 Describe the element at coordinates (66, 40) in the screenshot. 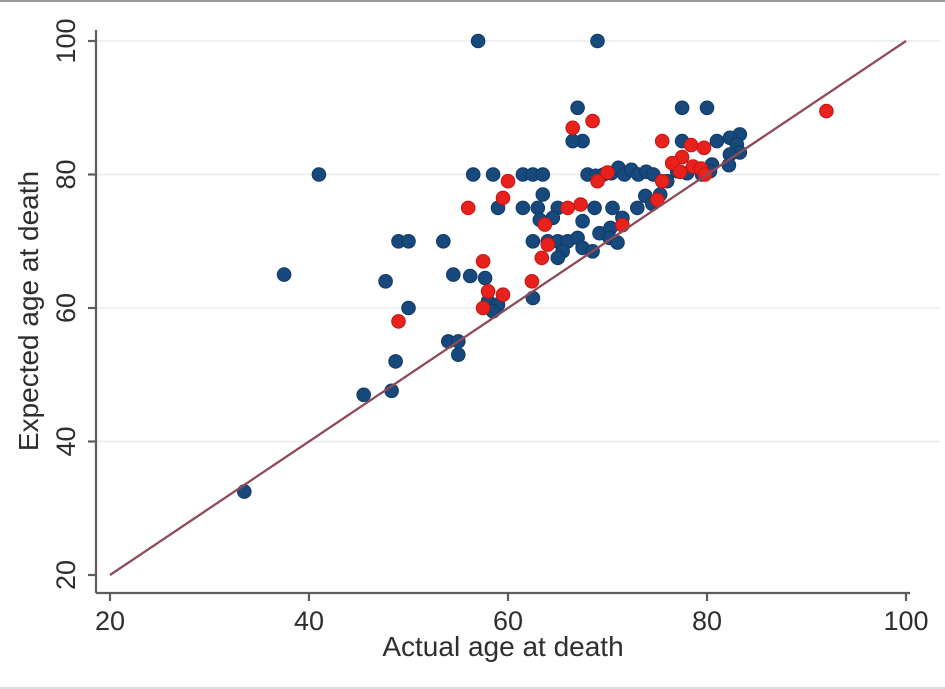

I see `y-tick-label: 100` at that location.